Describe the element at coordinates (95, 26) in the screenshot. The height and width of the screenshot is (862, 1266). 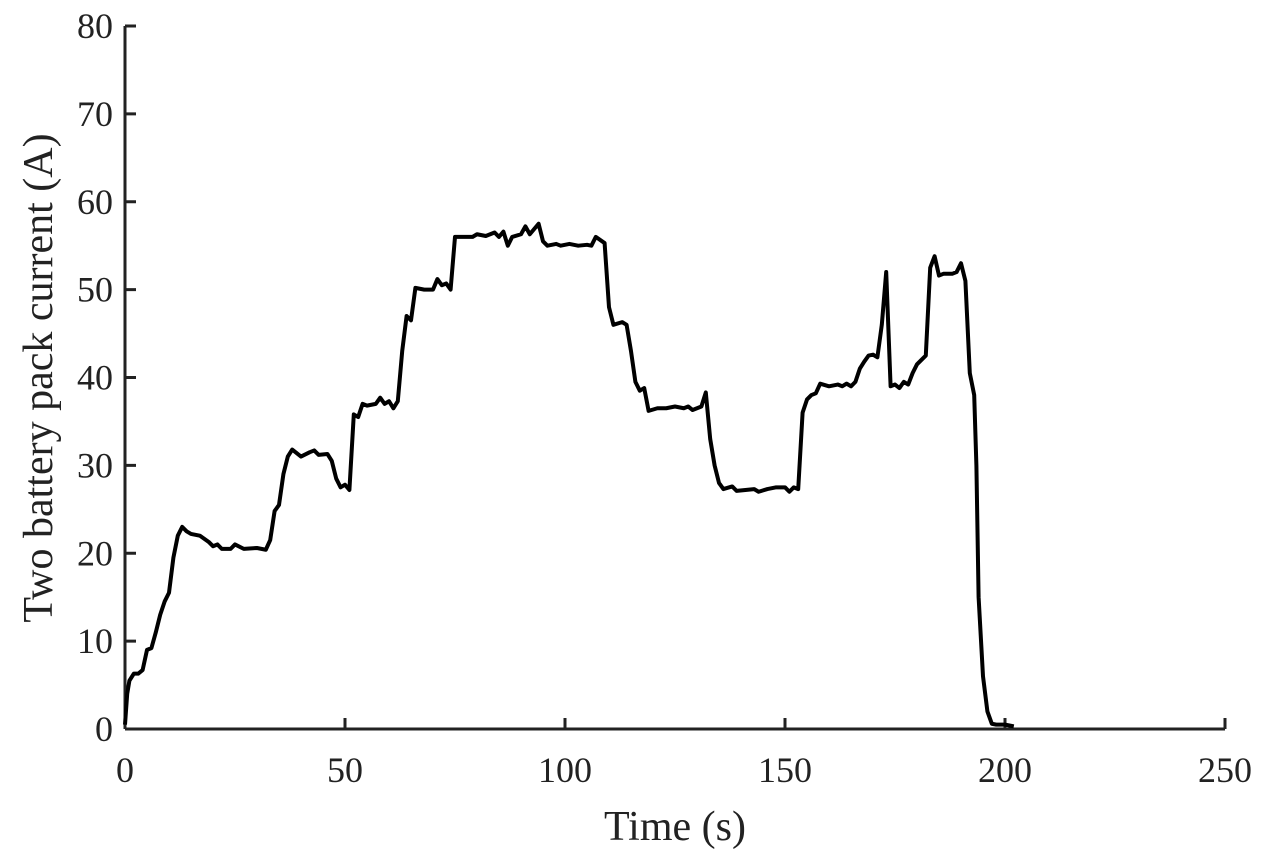
I see `y-tick-label: 80` at that location.